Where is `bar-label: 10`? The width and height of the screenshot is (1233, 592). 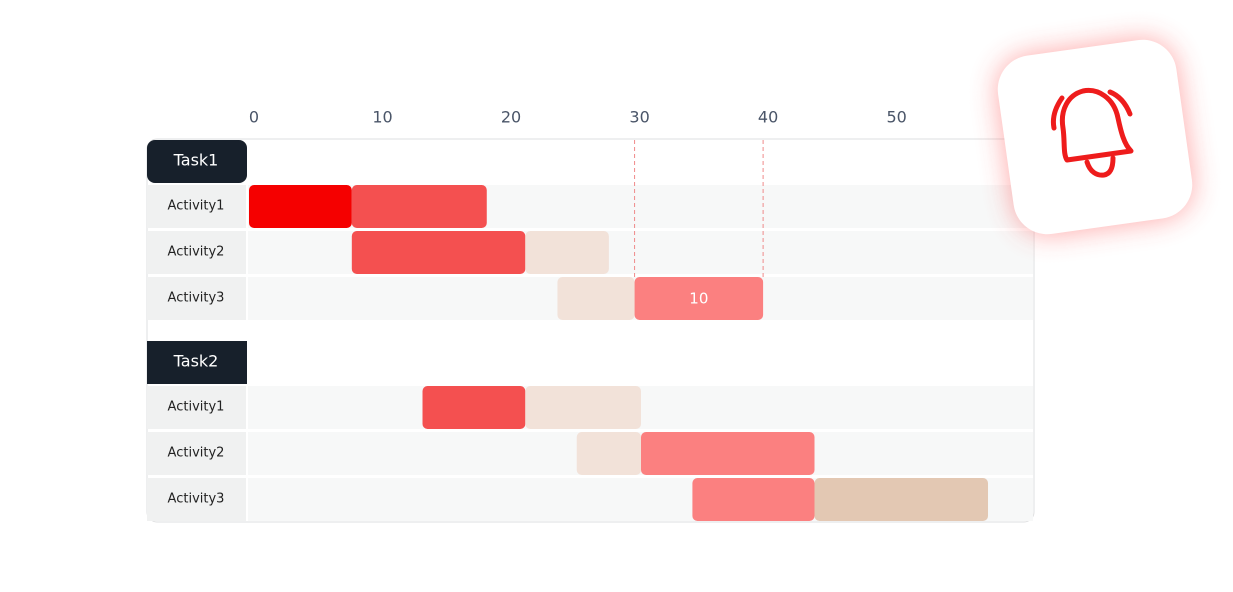 bar-label: 10 is located at coordinates (698, 299).